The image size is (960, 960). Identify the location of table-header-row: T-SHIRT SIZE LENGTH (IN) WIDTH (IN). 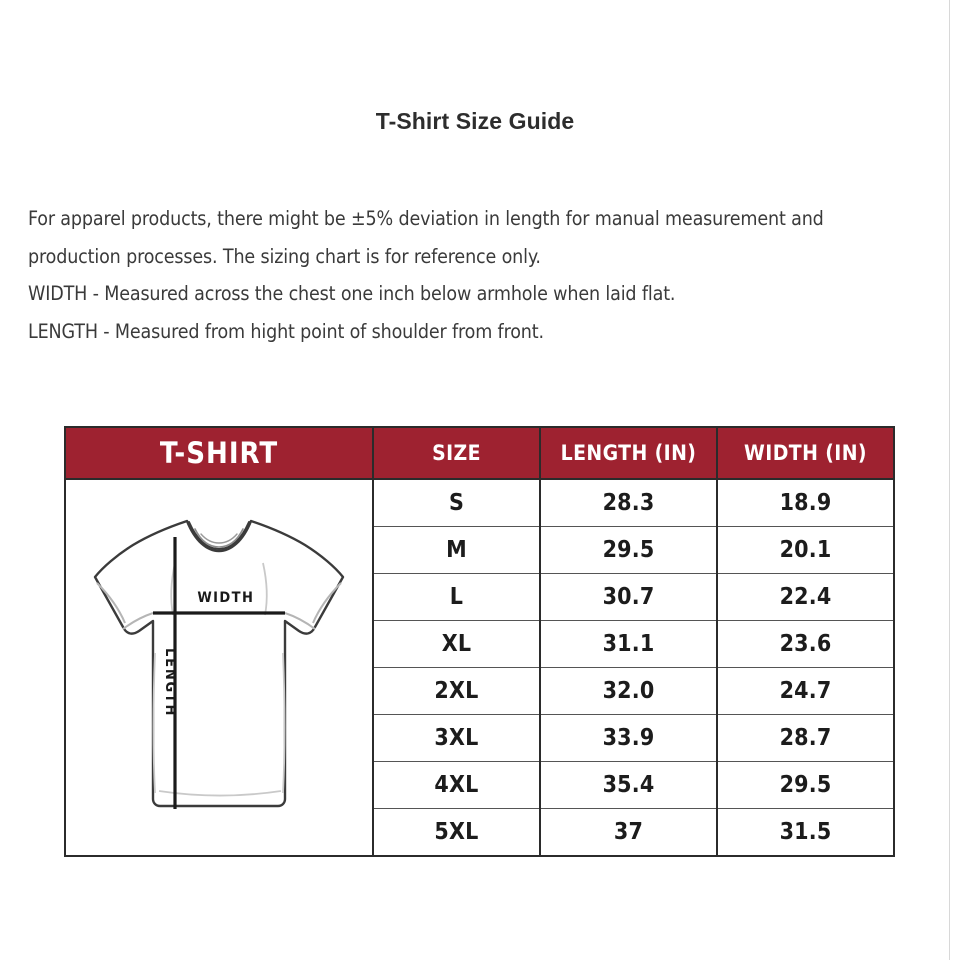
(479, 453).